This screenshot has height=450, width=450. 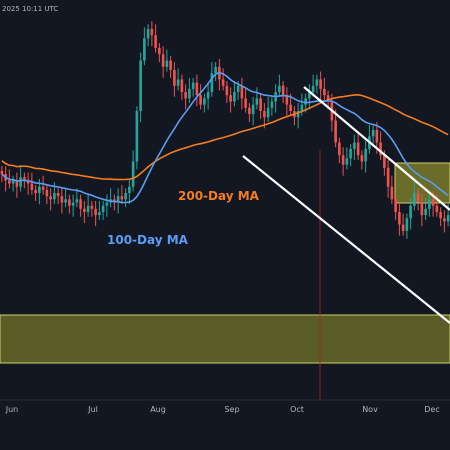 I want to click on chart-timestamp: 2025 10:11 UTC, so click(x=30, y=9).